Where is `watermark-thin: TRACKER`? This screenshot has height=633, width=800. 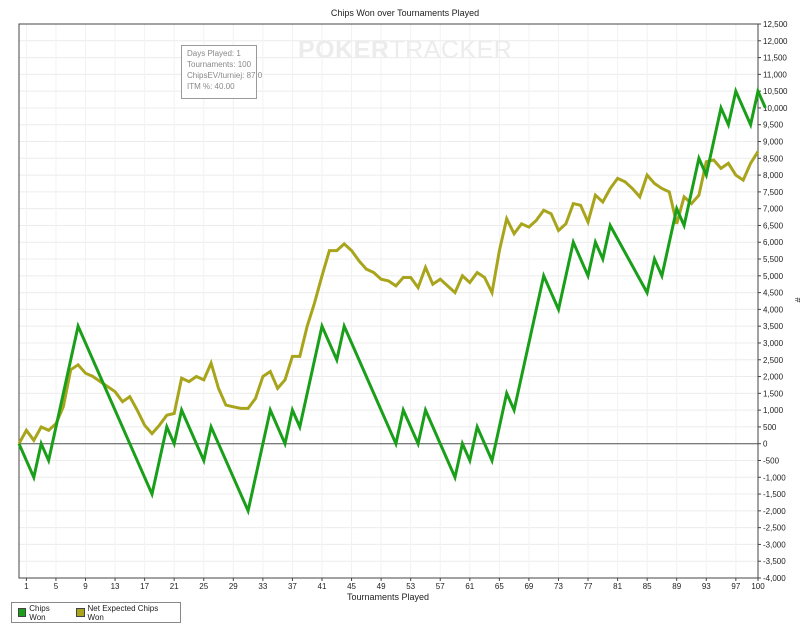
watermark-thin: TRACKER is located at coordinates (451, 50).